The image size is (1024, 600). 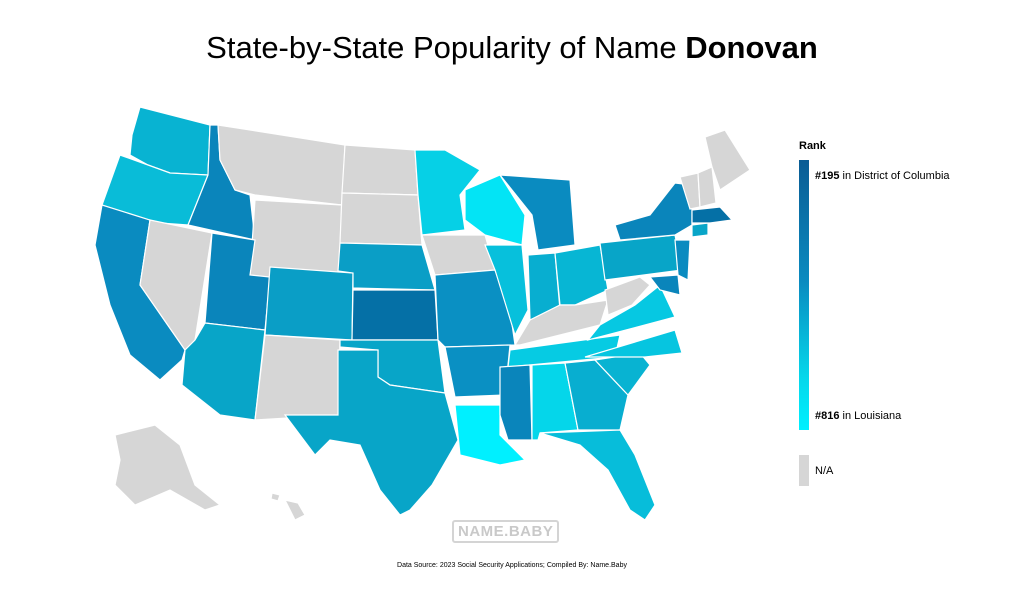 What do you see at coordinates (827, 416) in the screenshot?
I see `legend-bottom-rank: #816` at bounding box center [827, 416].